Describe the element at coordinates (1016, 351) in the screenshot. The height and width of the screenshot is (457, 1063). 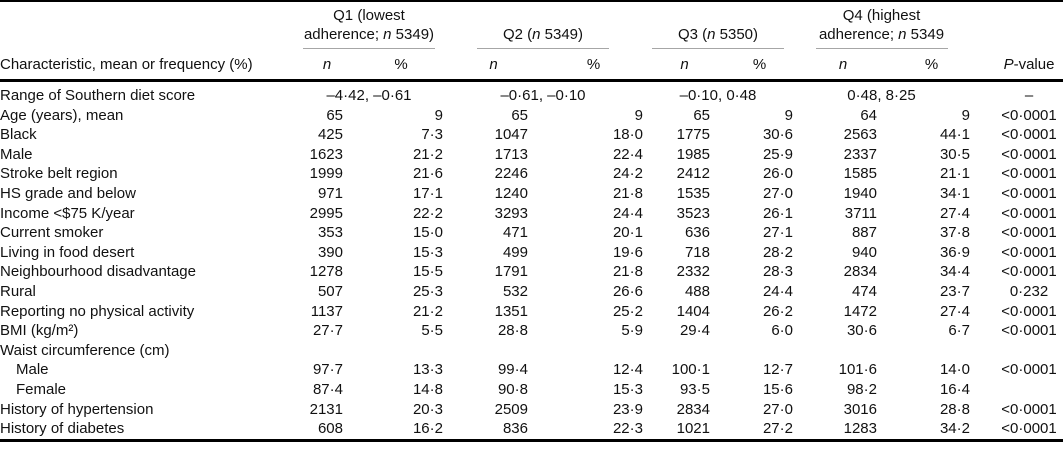
I see `p-value-cell` at that location.